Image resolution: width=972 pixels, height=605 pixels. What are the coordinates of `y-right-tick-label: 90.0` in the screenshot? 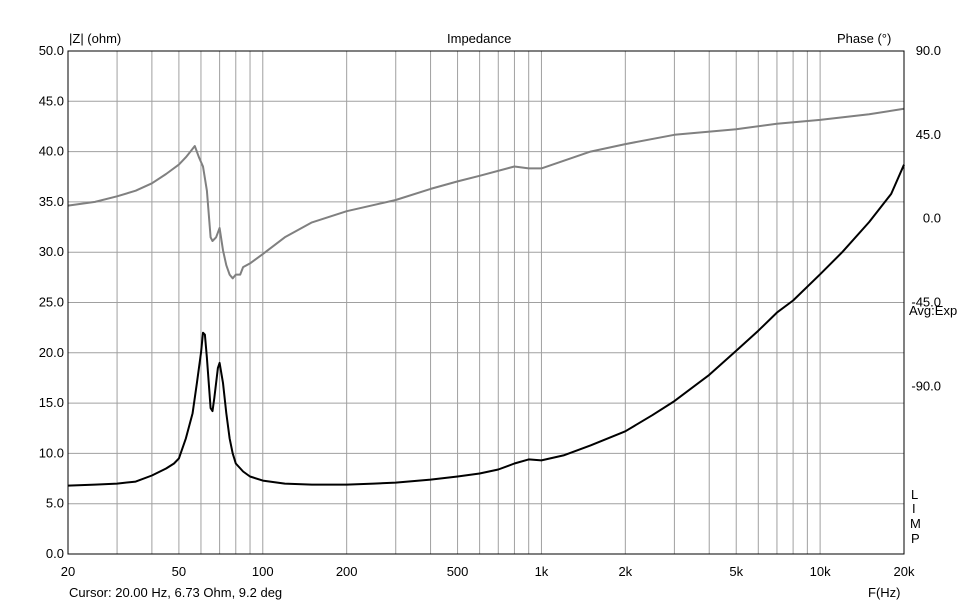 It's located at (928, 50).